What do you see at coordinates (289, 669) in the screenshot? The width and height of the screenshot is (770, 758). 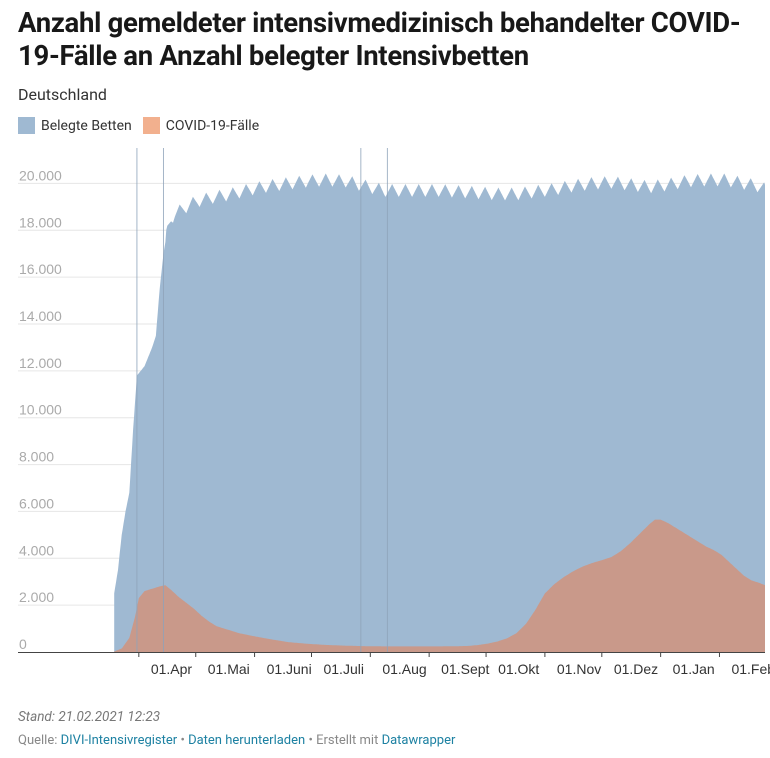 I see `x-tick-label: 01.Juni` at bounding box center [289, 669].